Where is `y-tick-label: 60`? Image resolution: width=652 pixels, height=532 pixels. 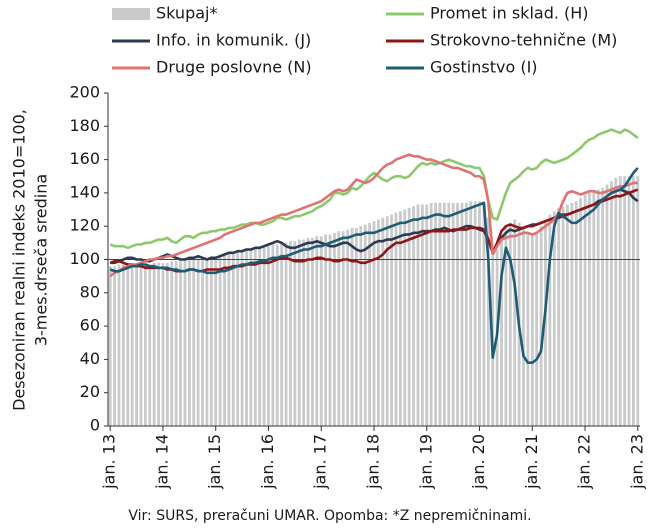 y-tick-label: 60 is located at coordinates (90, 325).